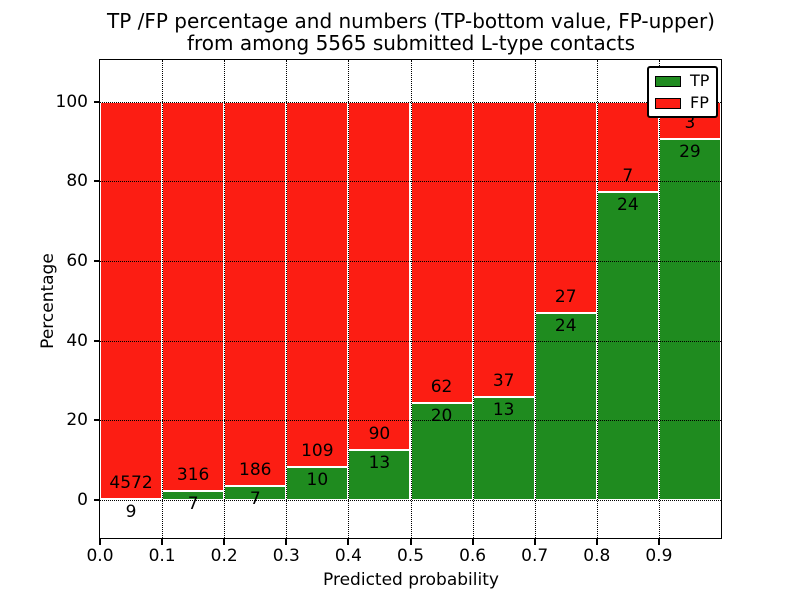 The image size is (800, 600). Describe the element at coordinates (77, 261) in the screenshot. I see `y-tick-label: 60` at that location.